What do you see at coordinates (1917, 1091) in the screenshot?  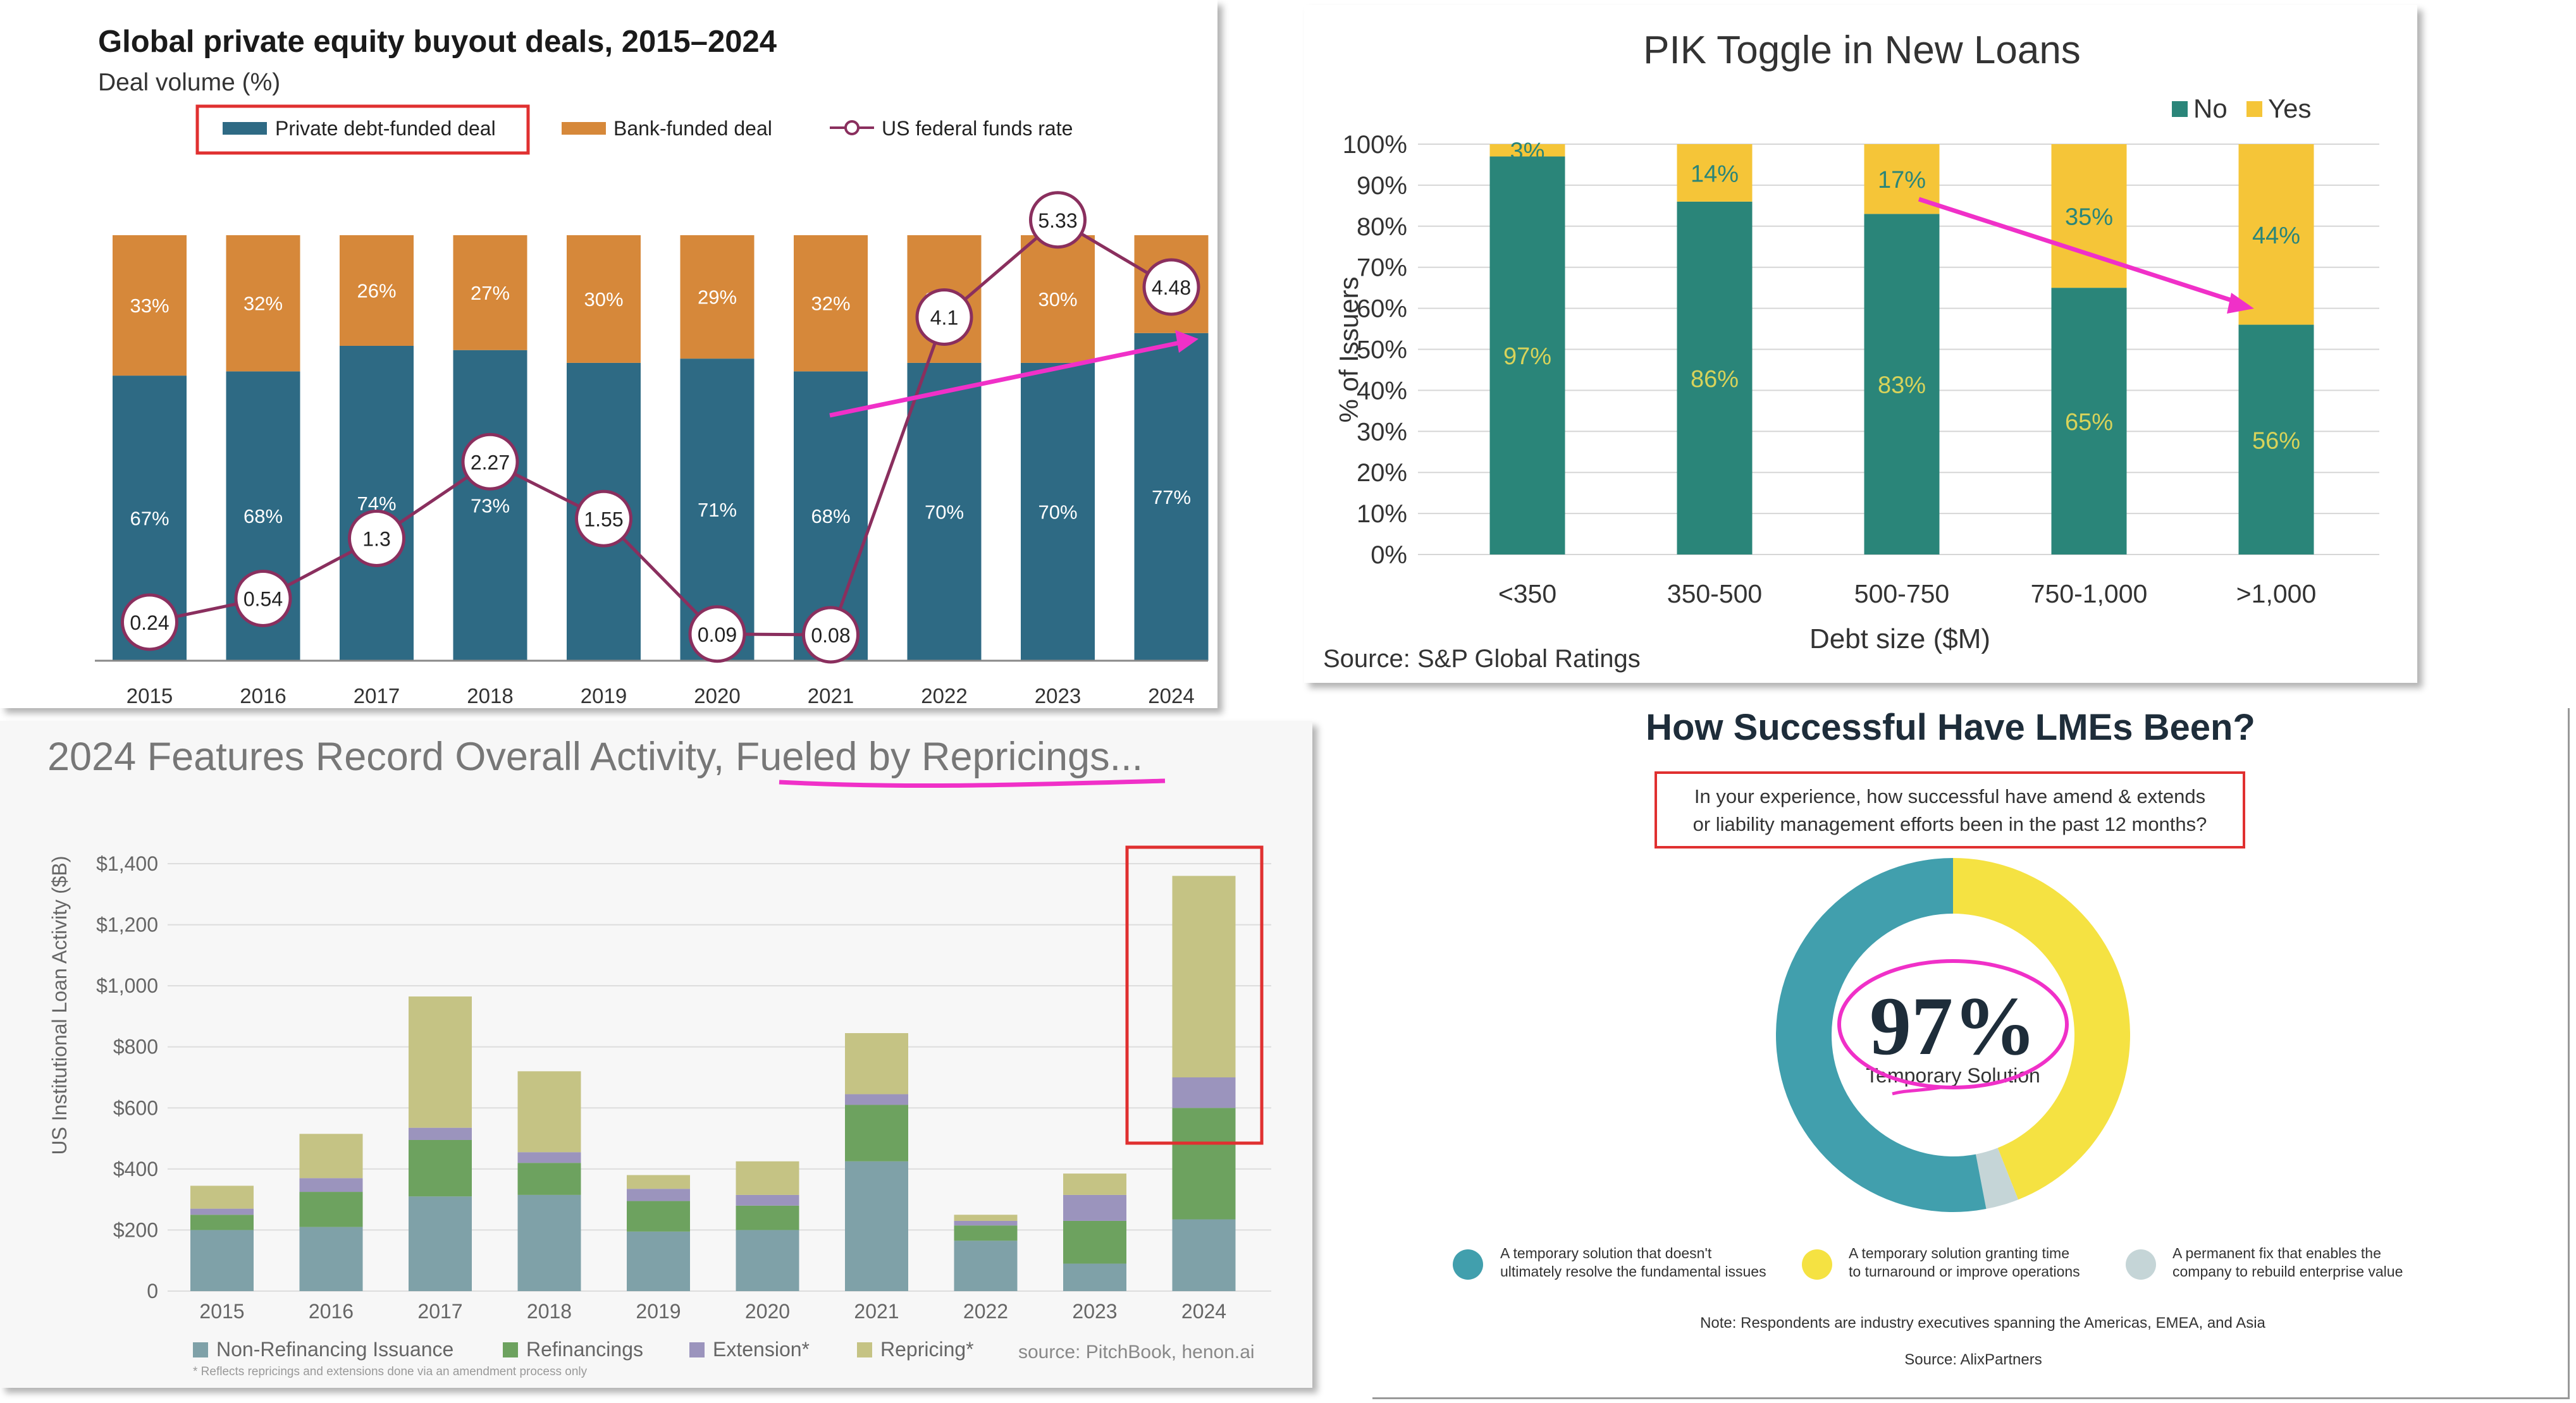 I see `lme-label-underline-mark` at bounding box center [1917, 1091].